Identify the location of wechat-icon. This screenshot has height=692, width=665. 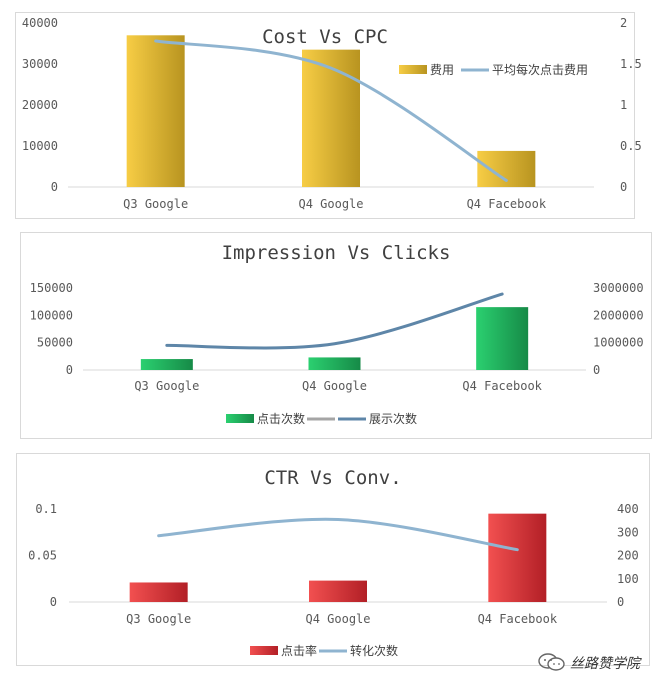
(551, 662).